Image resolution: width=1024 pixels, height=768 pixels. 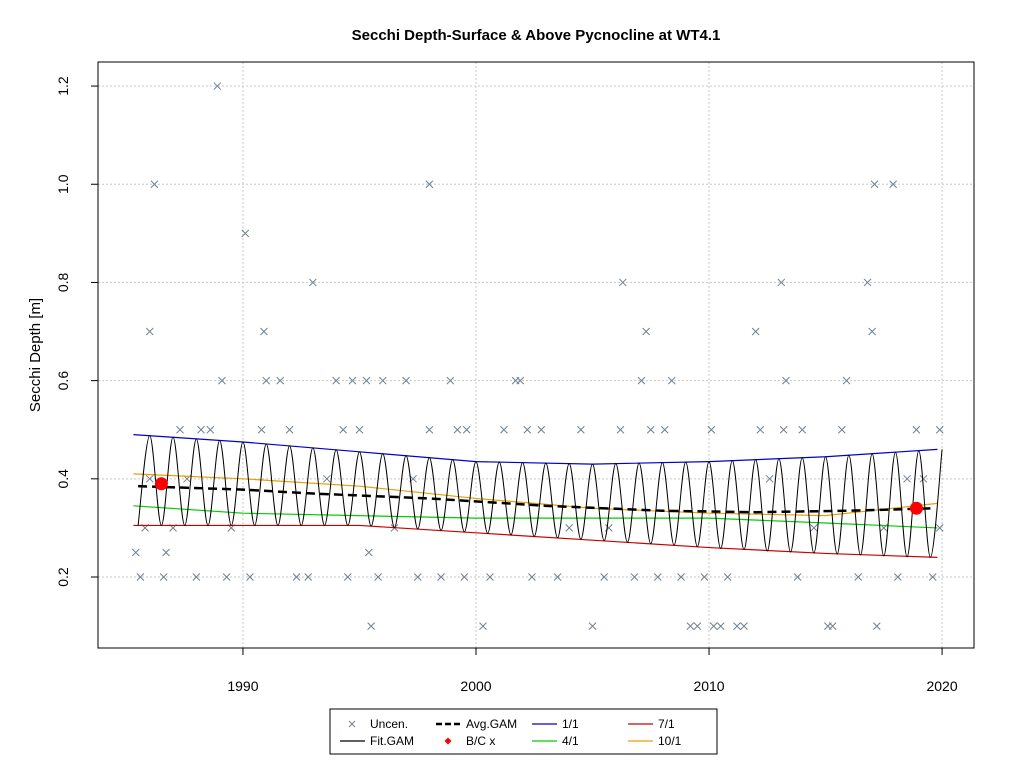 I want to click on y-tick-label: 0.2, so click(x=63, y=577).